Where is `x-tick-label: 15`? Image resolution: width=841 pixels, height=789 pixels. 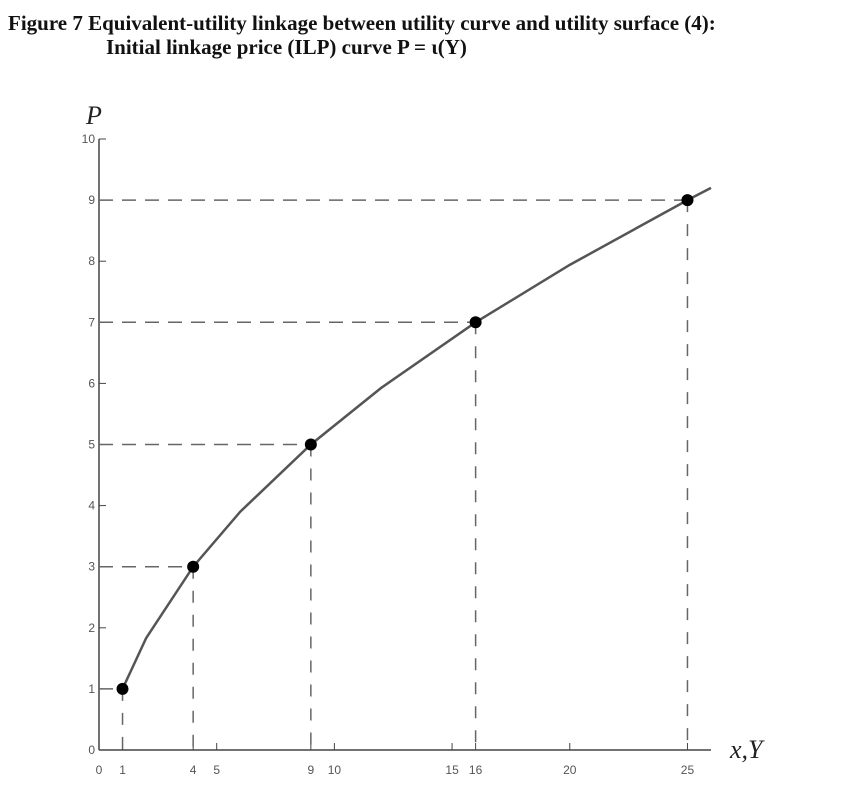 x-tick-label: 15 is located at coordinates (452, 770).